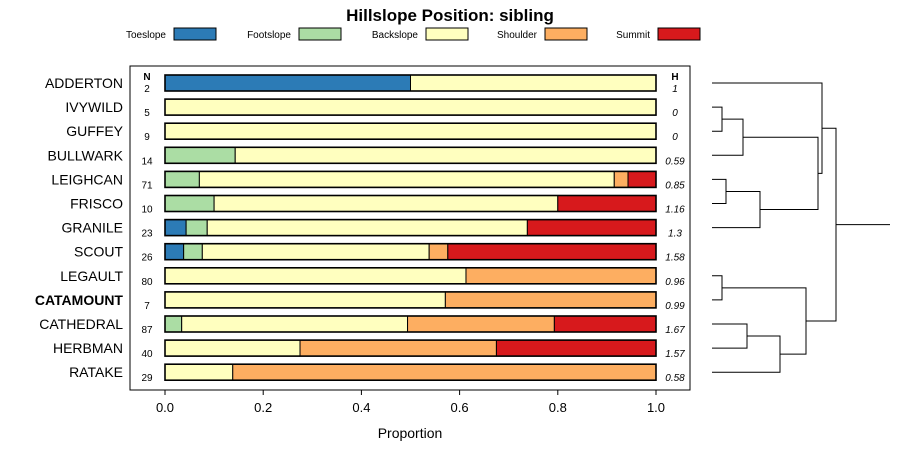 The height and width of the screenshot is (460, 900). I want to click on bar-row: CATHEDRAL 87 1.67, so click(362, 325).